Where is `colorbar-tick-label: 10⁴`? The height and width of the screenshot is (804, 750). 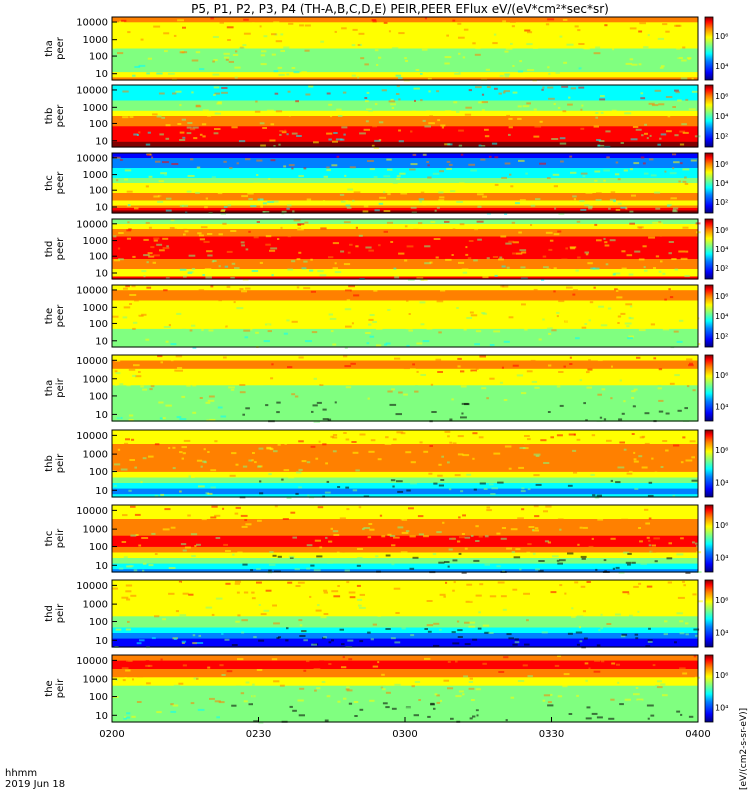 colorbar-tick-label: 10⁴ is located at coordinates (721, 183).